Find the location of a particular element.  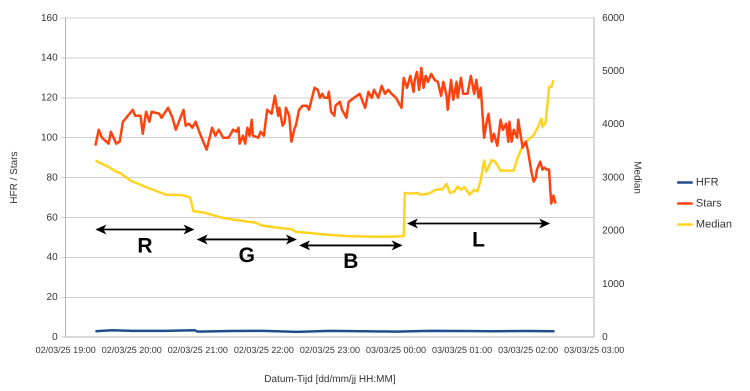

x-axis-title: Datum-Tijd [dd/mm/jj HH:MM] is located at coordinates (330, 379).